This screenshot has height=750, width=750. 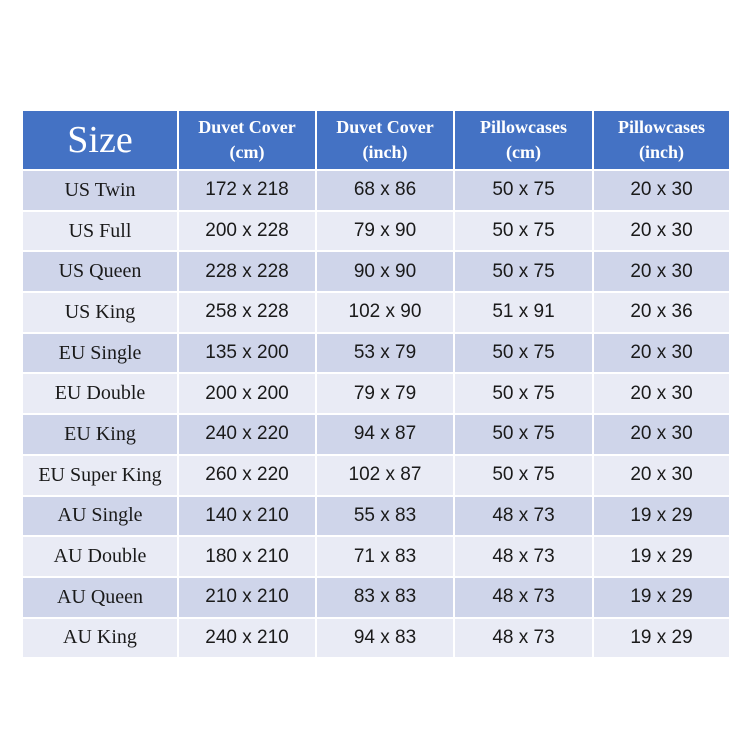 I want to click on cell-duvet-cover-cm: 200 x 228, so click(x=247, y=231).